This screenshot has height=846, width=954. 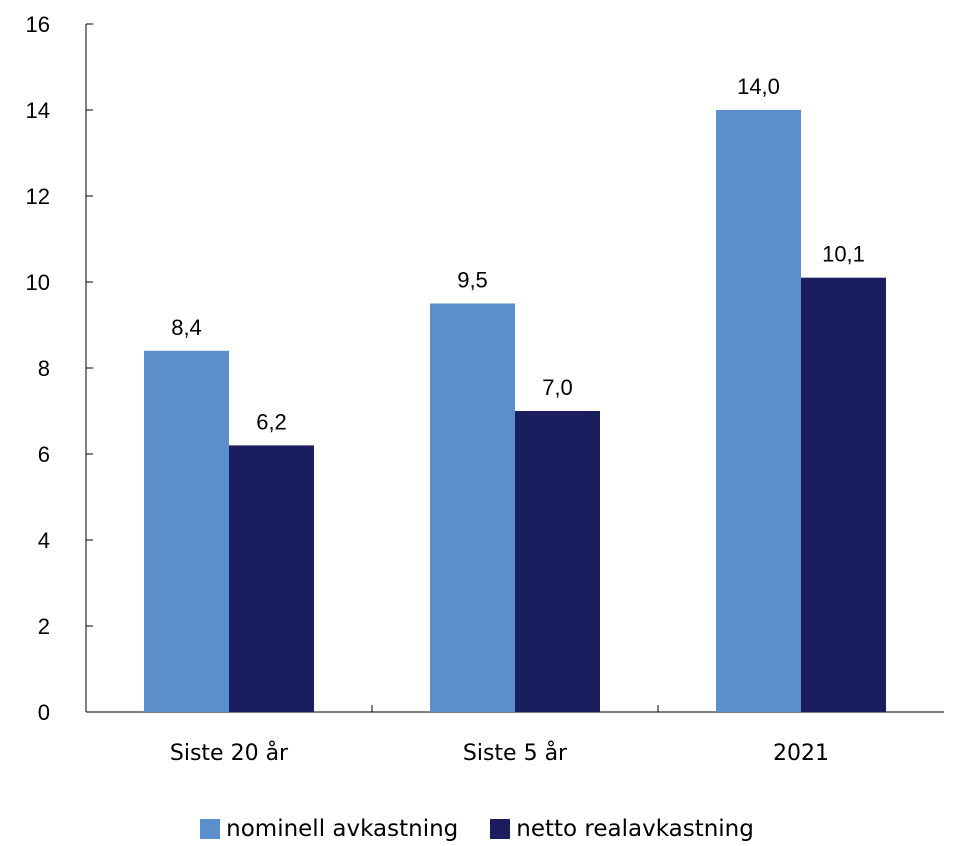 What do you see at coordinates (500, 829) in the screenshot?
I see `legend-swatch-netto` at bounding box center [500, 829].